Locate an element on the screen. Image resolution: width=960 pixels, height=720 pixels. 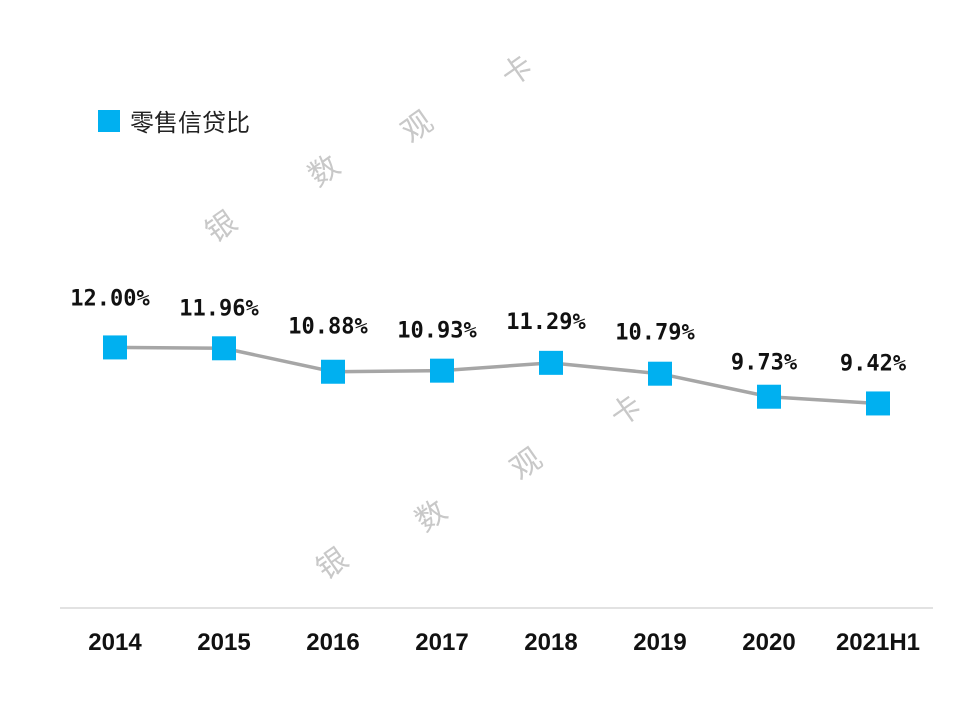
x-tick-2014: 2014 is located at coordinates (115, 642).